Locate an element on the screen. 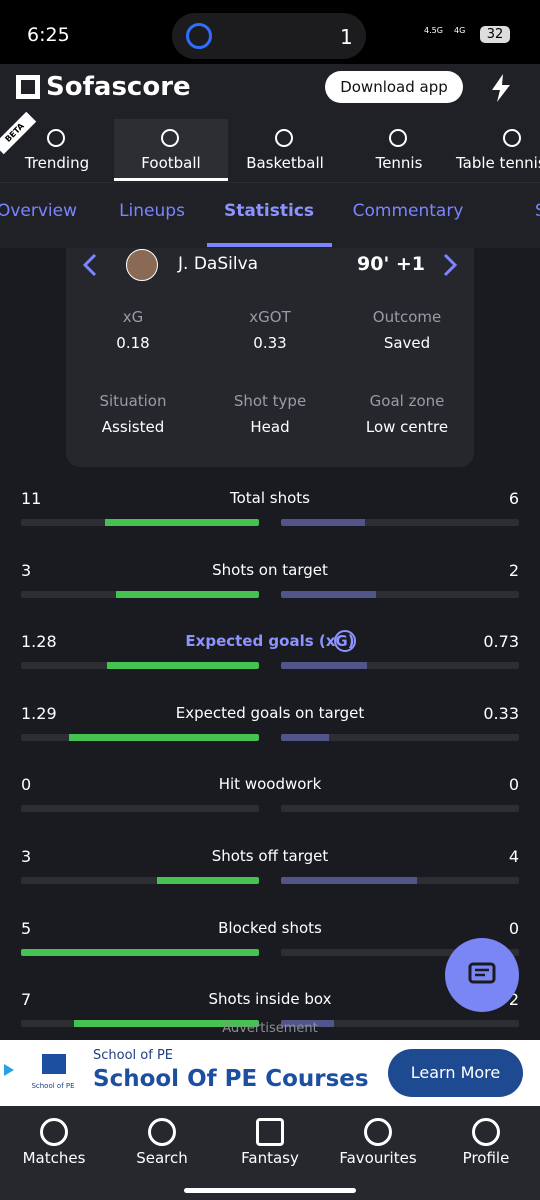  ad-brand: School of PE is located at coordinates (133, 1055).